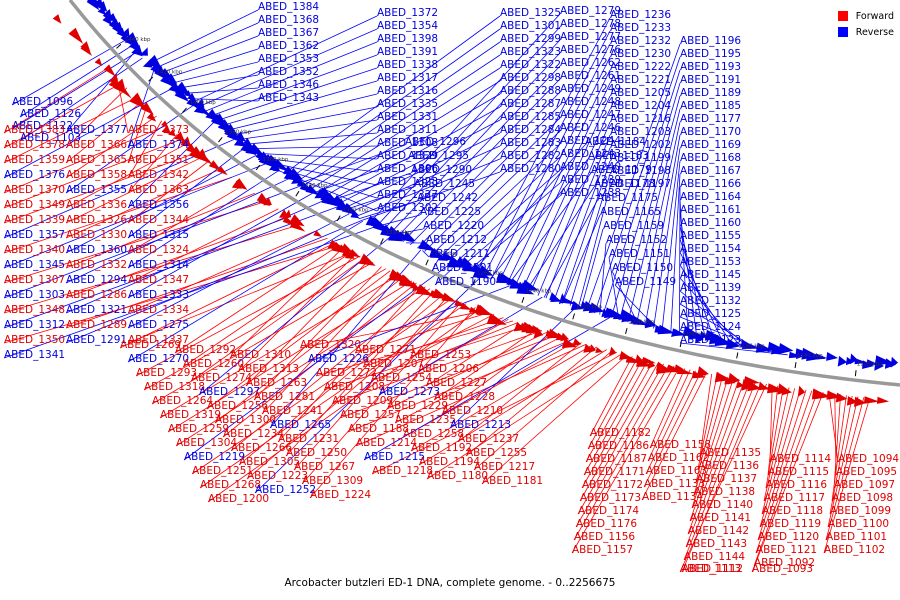 The height and width of the screenshot is (600, 900). What do you see at coordinates (453, 226) in the screenshot?
I see `gene-label: ABED_1220` at bounding box center [453, 226].